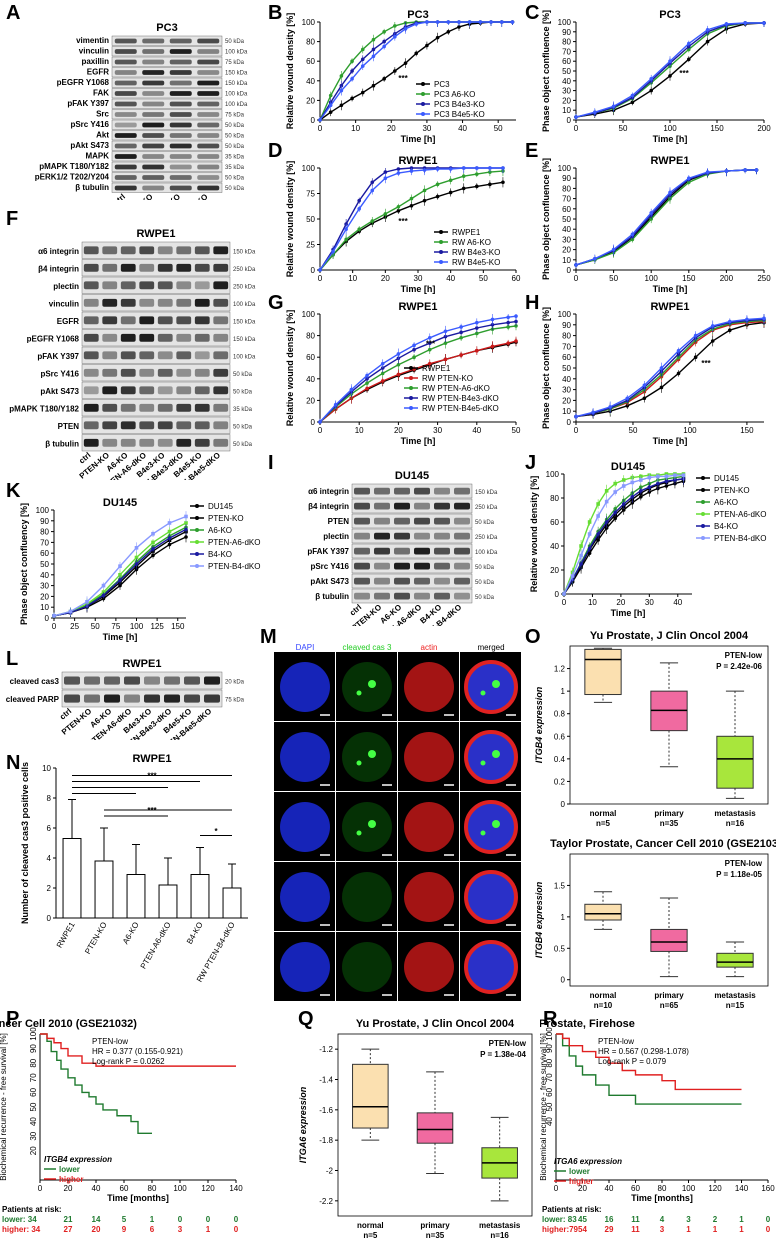  I want to click on legend-marker, so click(411, 388).